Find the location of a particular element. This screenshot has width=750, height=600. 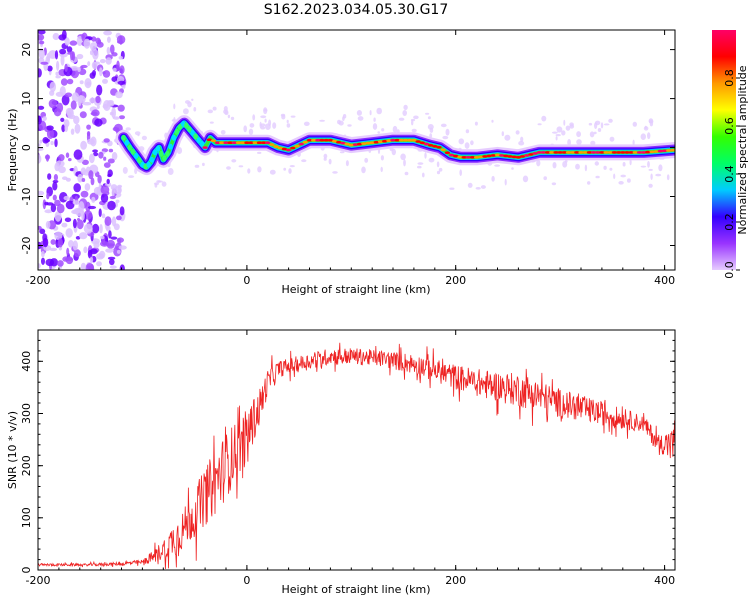

colorbar-tick-label: 0.2 is located at coordinates (729, 222).